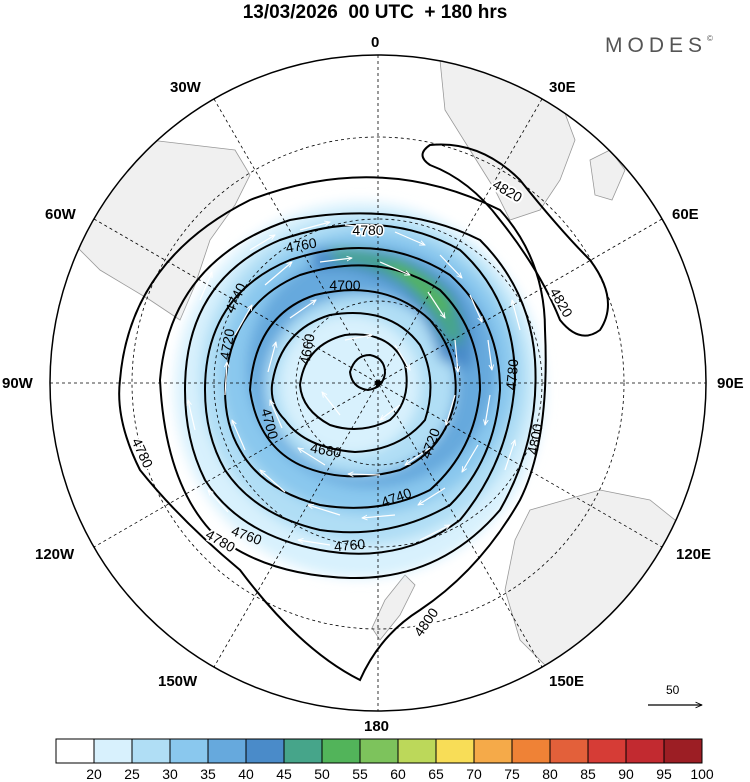 This screenshot has height=782, width=750. What do you see at coordinates (588, 774) in the screenshot?
I see `colorbar-tick-label: 85` at bounding box center [588, 774].